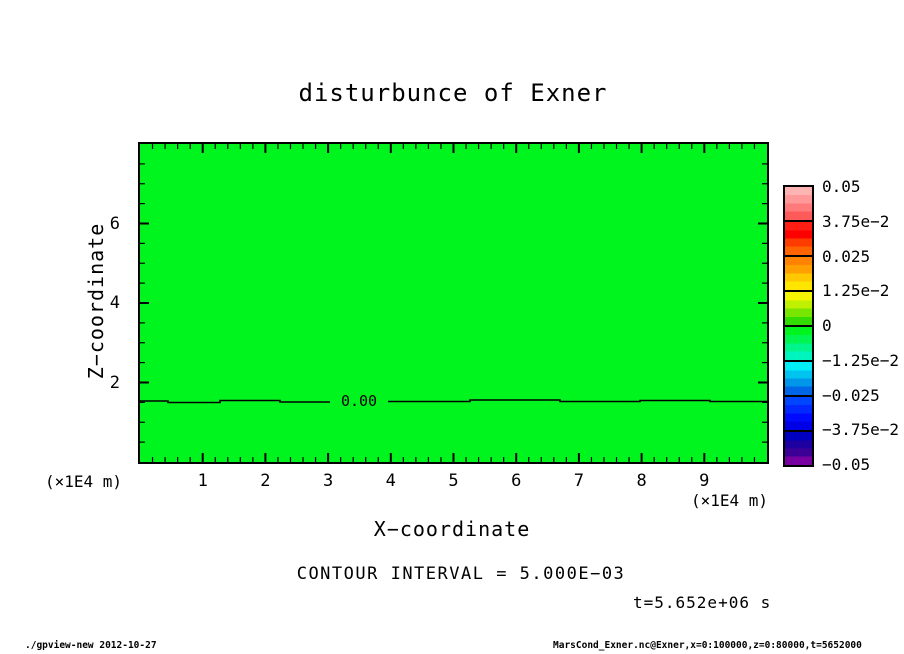 Image resolution: width=904 pixels, height=654 pixels. I want to click on x-tick-label: 2, so click(265, 481).